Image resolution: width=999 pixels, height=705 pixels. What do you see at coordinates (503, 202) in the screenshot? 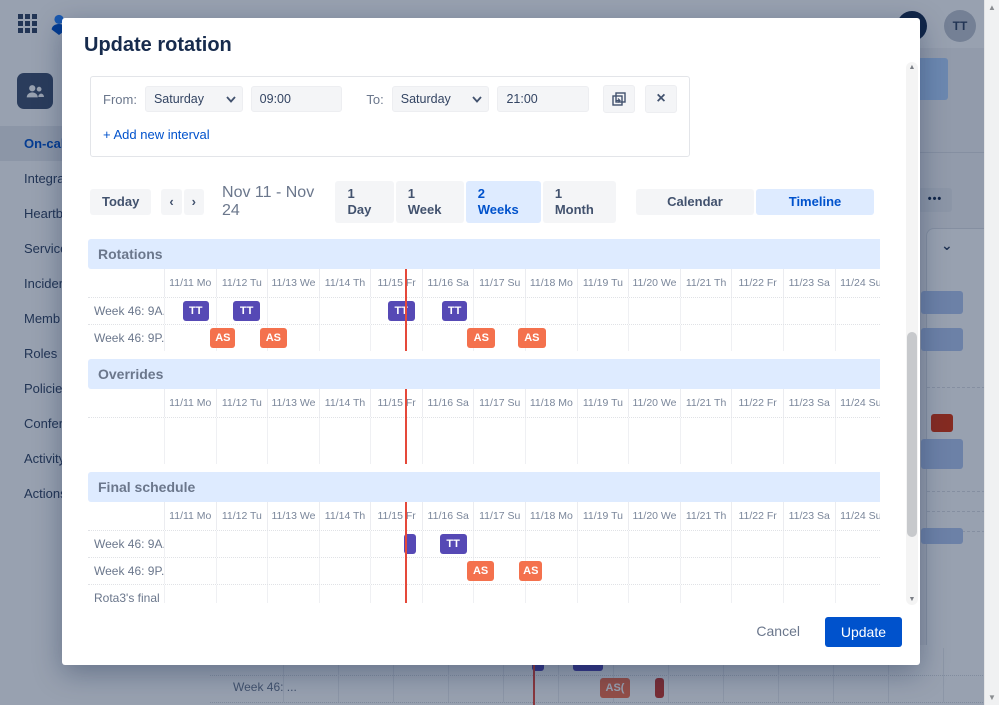
I see `zoom-2-weeks: 2 Weeks` at bounding box center [503, 202].